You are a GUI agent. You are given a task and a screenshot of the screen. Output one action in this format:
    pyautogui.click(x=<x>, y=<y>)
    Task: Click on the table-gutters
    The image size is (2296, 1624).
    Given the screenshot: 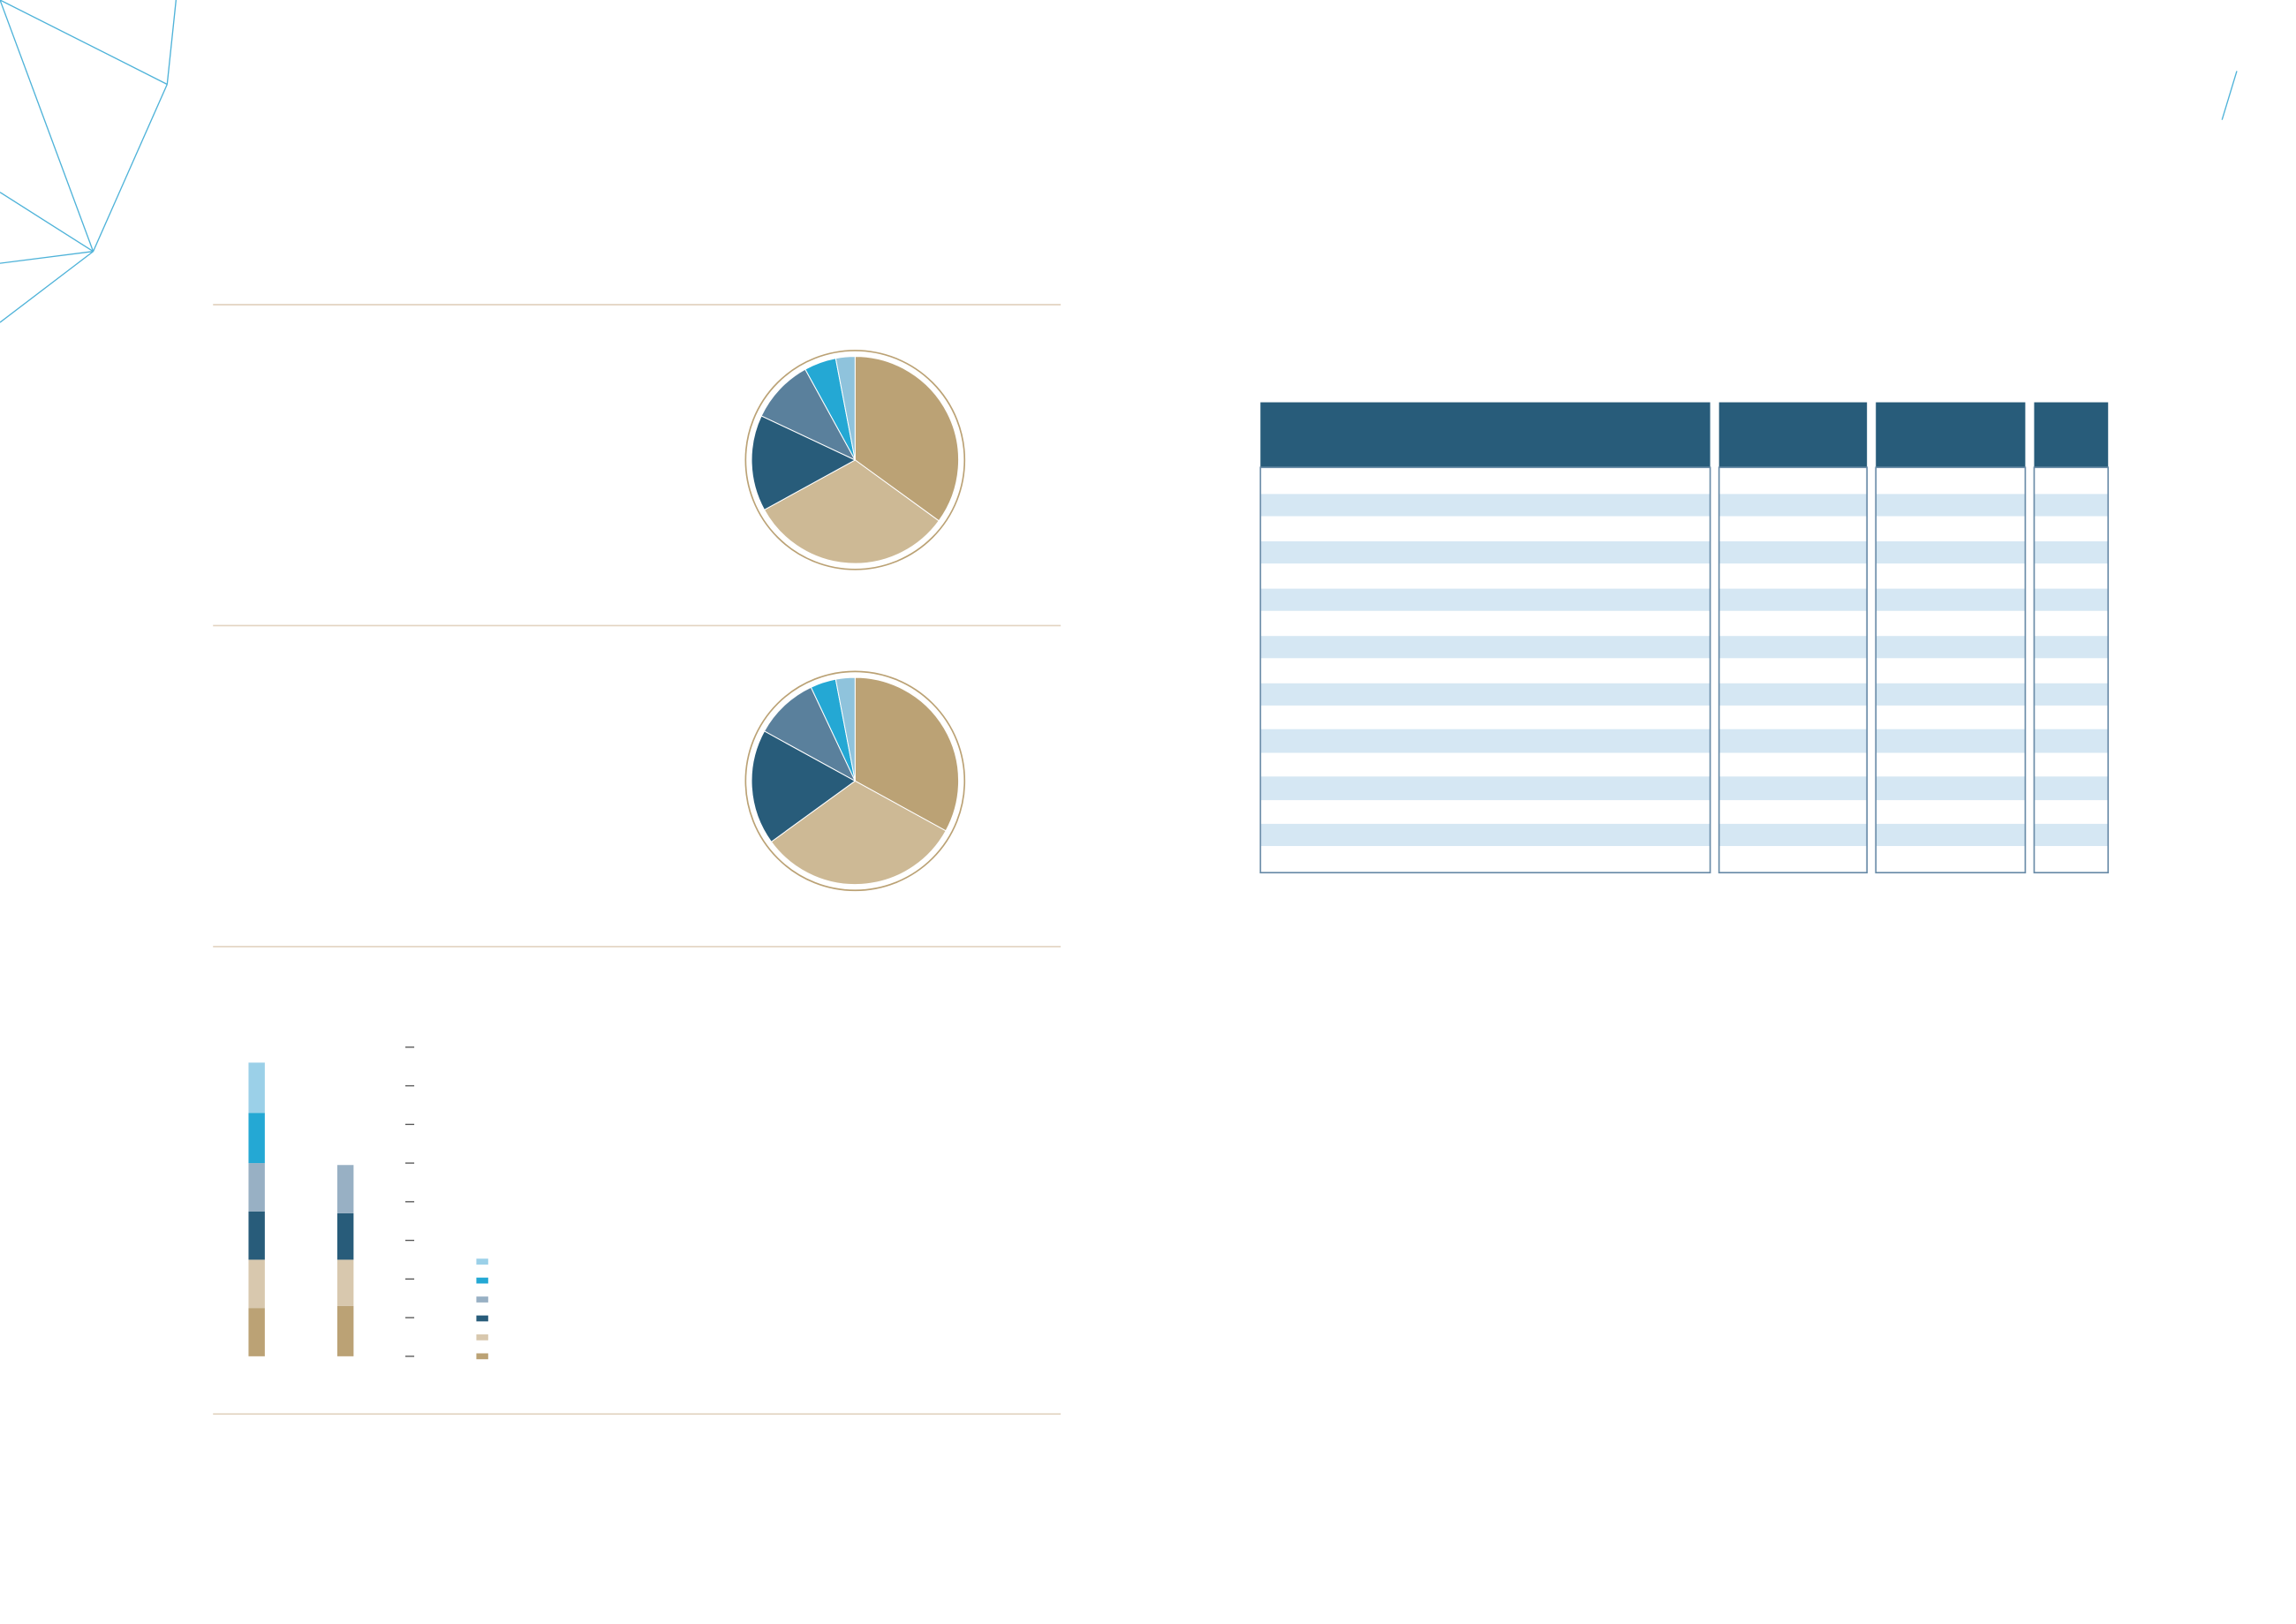 What is the action you would take?
    pyautogui.click(x=1872, y=670)
    